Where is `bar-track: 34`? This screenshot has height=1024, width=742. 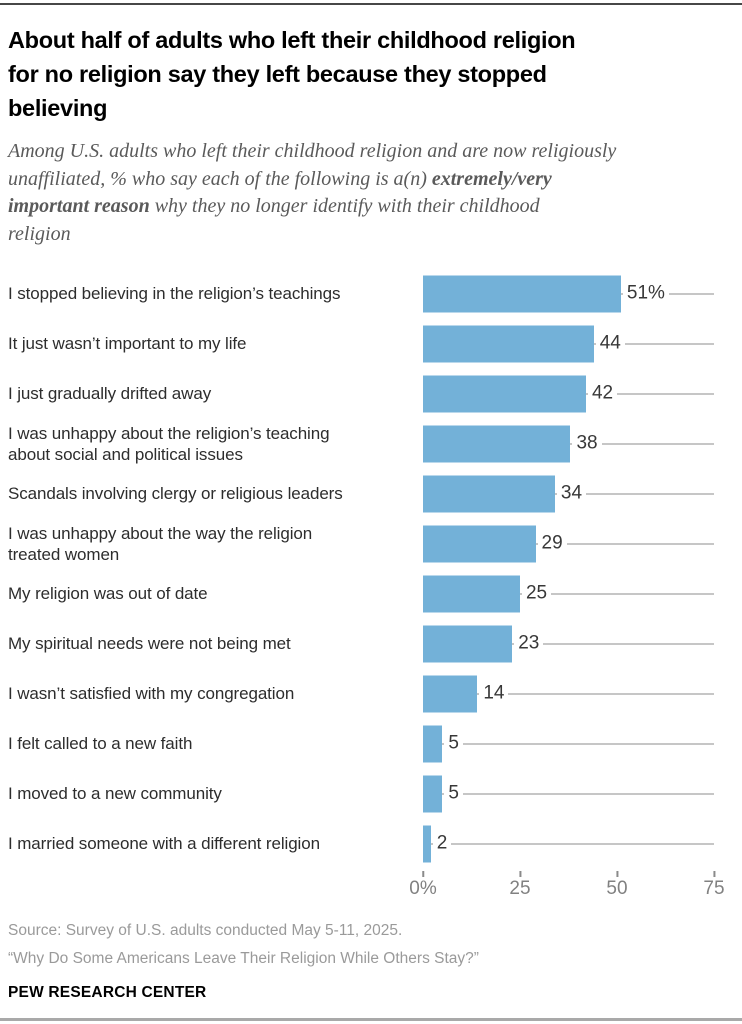
bar-track: 34 is located at coordinates (568, 494).